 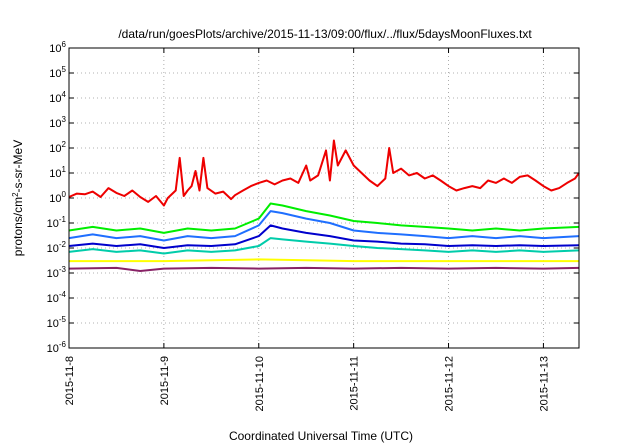 What do you see at coordinates (57, 297) in the screenshot?
I see `y-tick-label: 10⁻⁴` at bounding box center [57, 297].